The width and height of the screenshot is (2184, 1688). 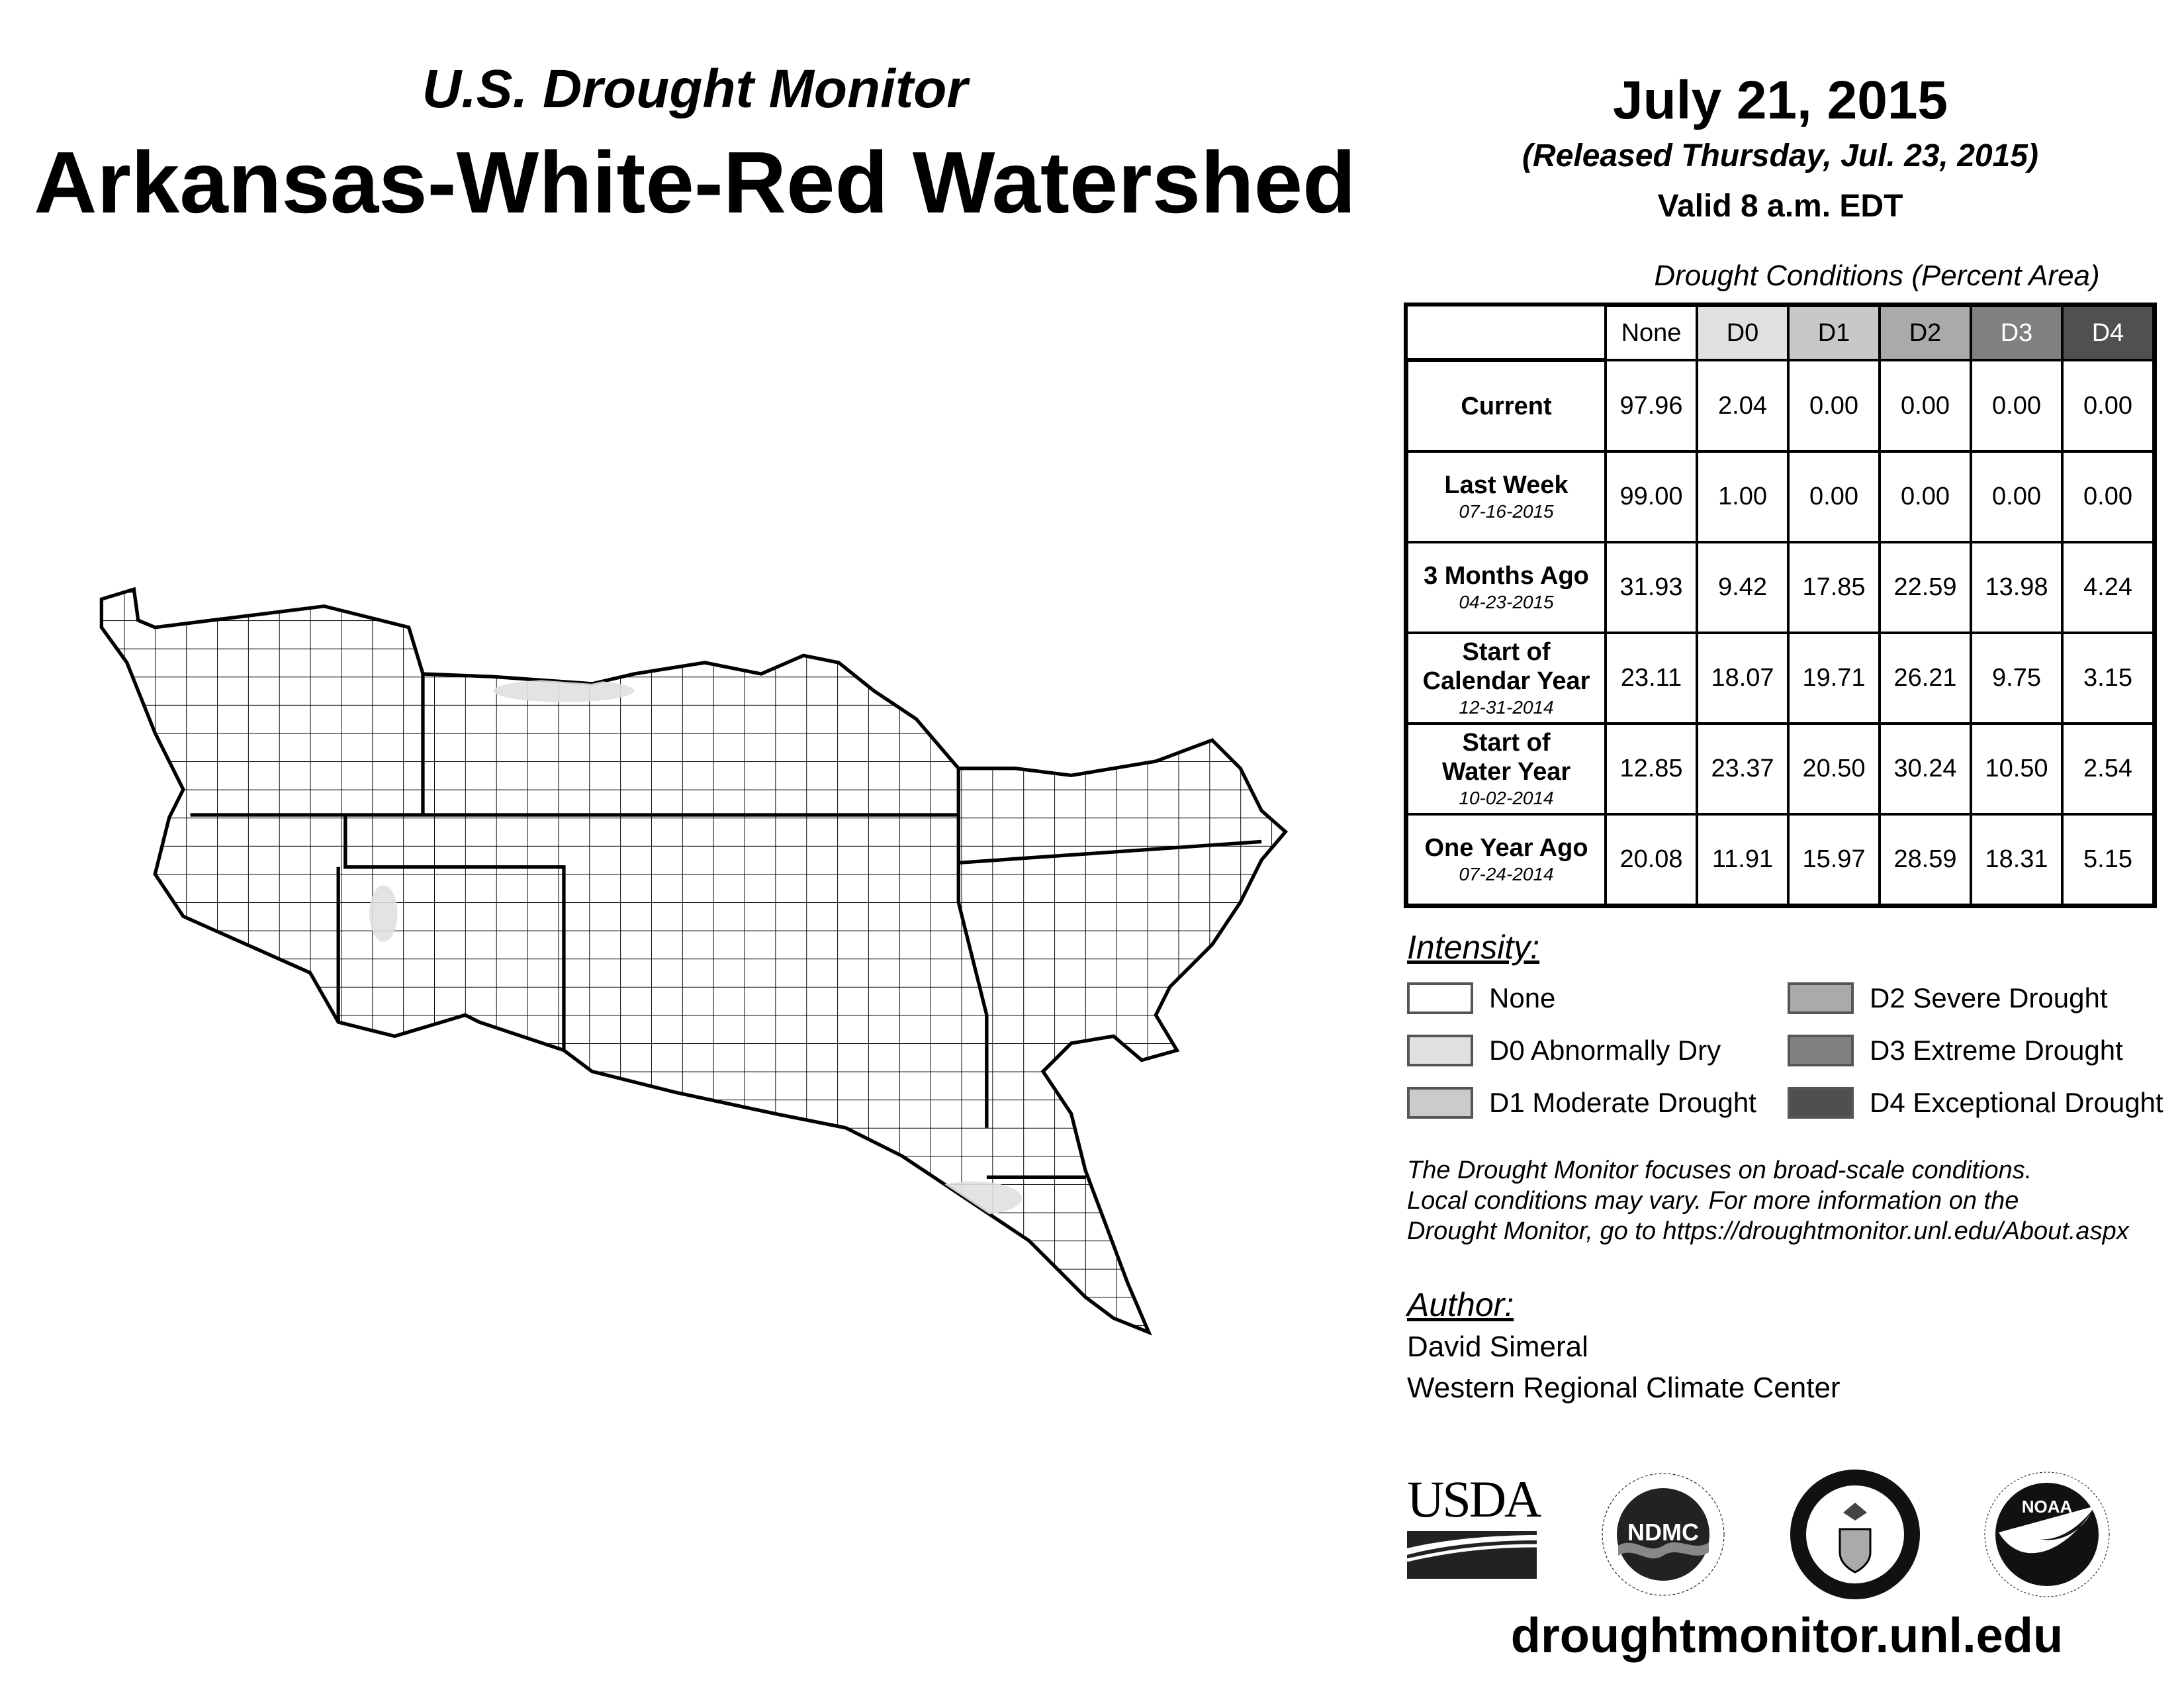 What do you see at coordinates (1743, 859) in the screenshot?
I see `cell-d0: 11.91` at bounding box center [1743, 859].